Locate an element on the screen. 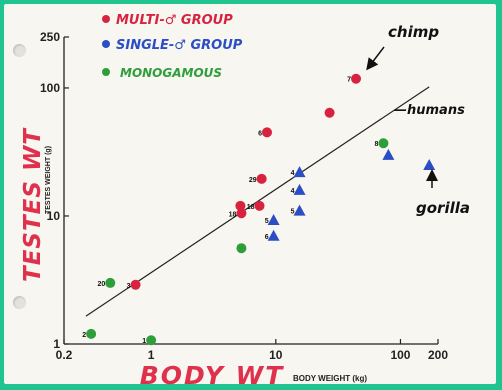  x-ticks: 0.2 1 10 100 200 is located at coordinates (252, 350).